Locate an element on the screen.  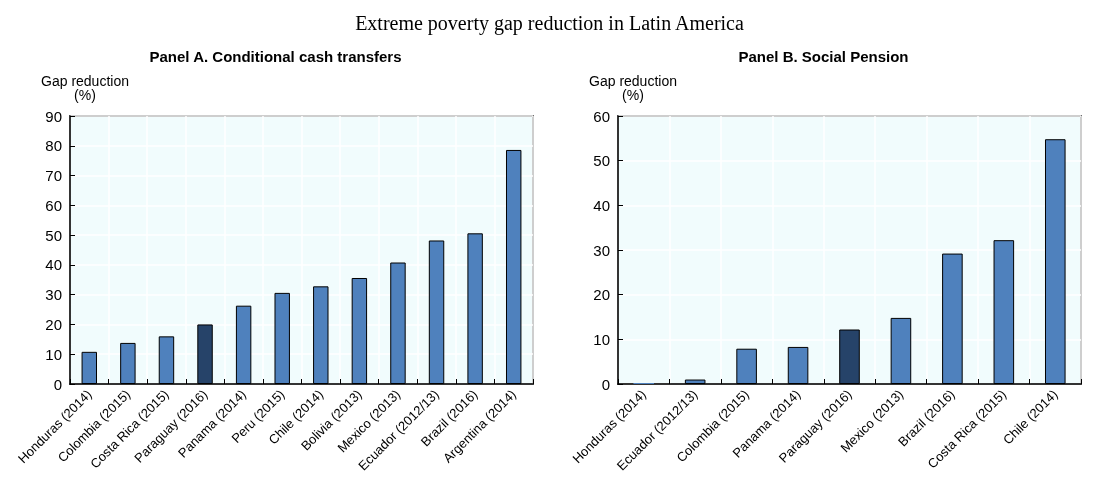
y-tick-label: 80 is located at coordinates (53, 146).